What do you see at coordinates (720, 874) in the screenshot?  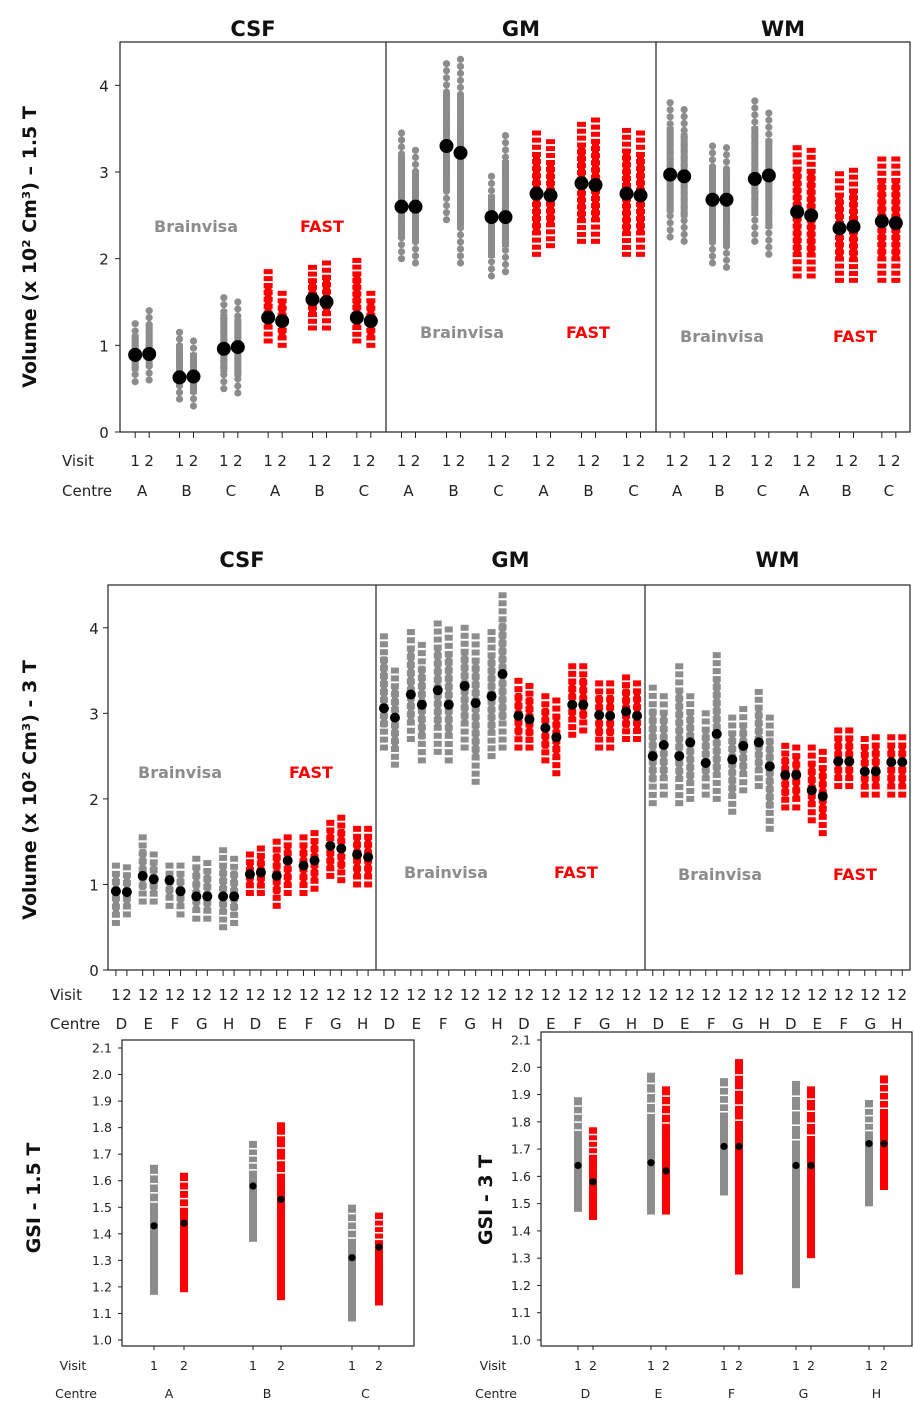 I see `method-label-brainvisa: Brainvisa` at bounding box center [720, 874].